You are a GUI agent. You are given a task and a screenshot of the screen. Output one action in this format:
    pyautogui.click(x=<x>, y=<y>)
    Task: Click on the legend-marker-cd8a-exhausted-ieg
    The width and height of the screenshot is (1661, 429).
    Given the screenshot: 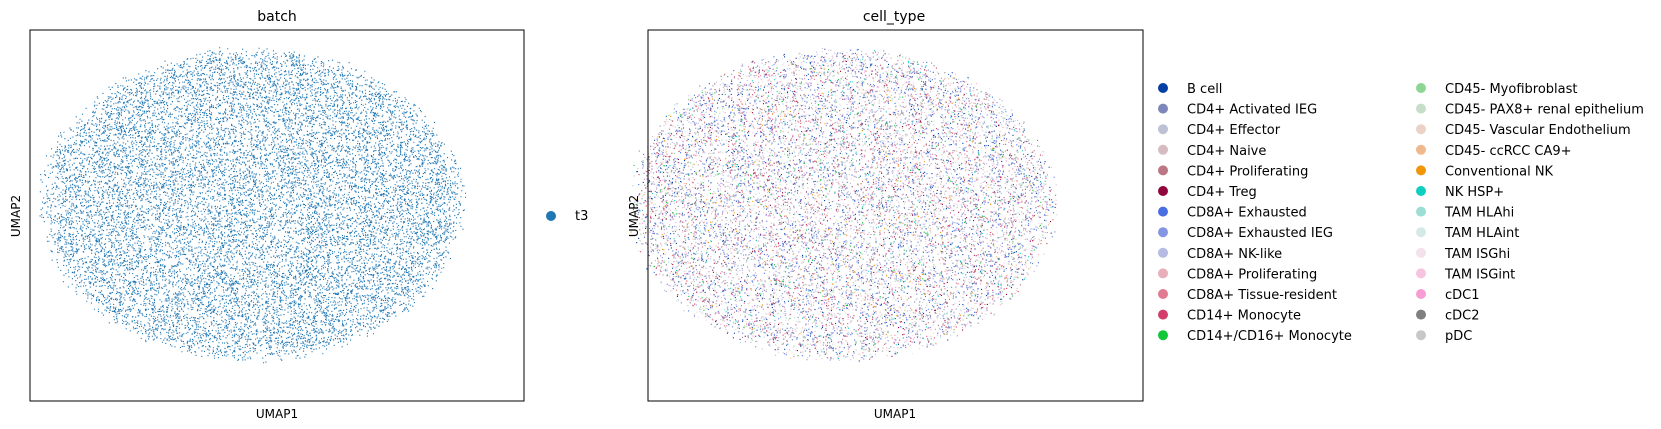 What is the action you would take?
    pyautogui.click(x=1163, y=232)
    